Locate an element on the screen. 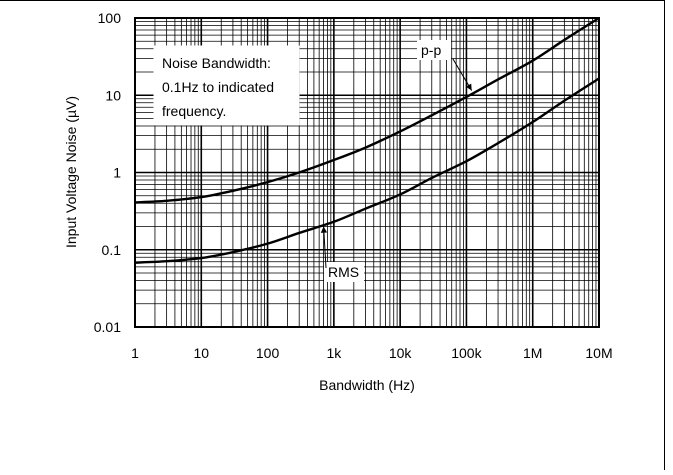 This screenshot has width=673, height=475. x-tick-label: 1M is located at coordinates (532, 353).